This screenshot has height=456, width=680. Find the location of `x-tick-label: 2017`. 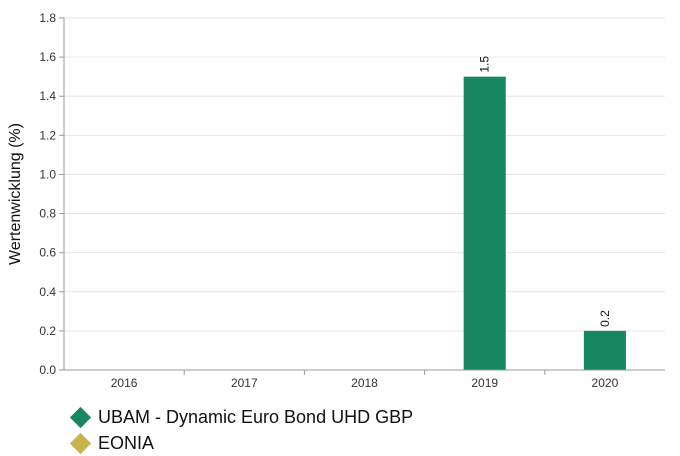

x-tick-label: 2017 is located at coordinates (244, 383).